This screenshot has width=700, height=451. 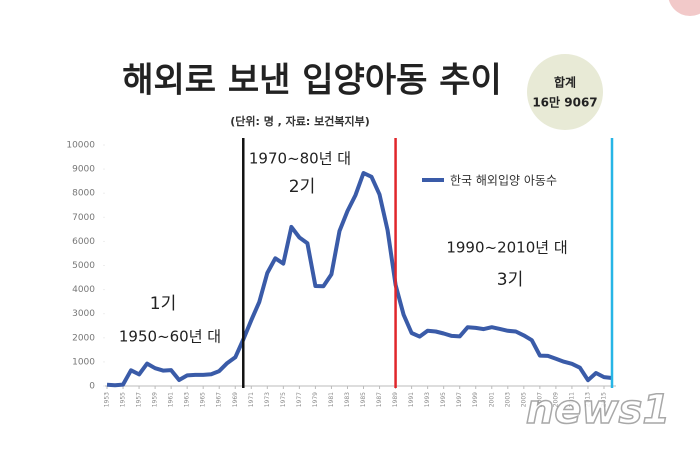 What do you see at coordinates (395, 399) in the screenshot?
I see `x-tick-label: 1989` at bounding box center [395, 399].